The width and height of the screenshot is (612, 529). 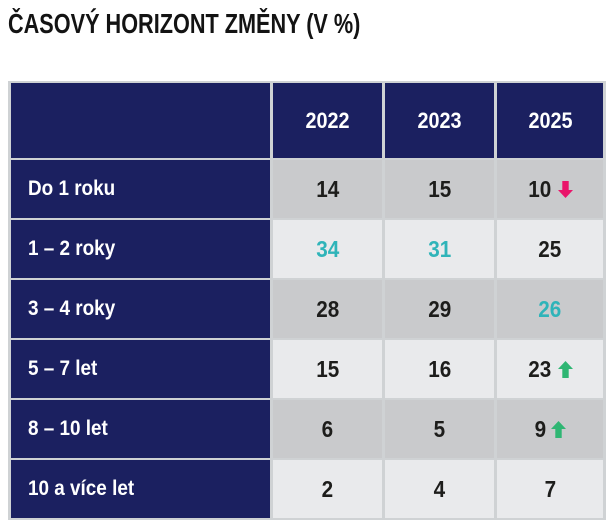 I want to click on cell-content: 28, so click(x=328, y=309).